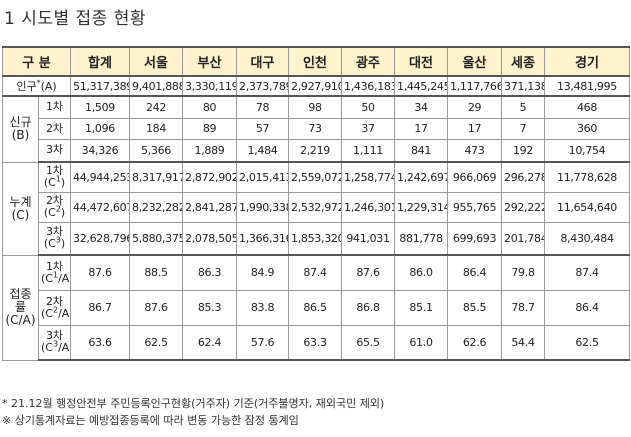 The height and width of the screenshot is (437, 631). I want to click on table-cell: 1,445,245, so click(421, 86).